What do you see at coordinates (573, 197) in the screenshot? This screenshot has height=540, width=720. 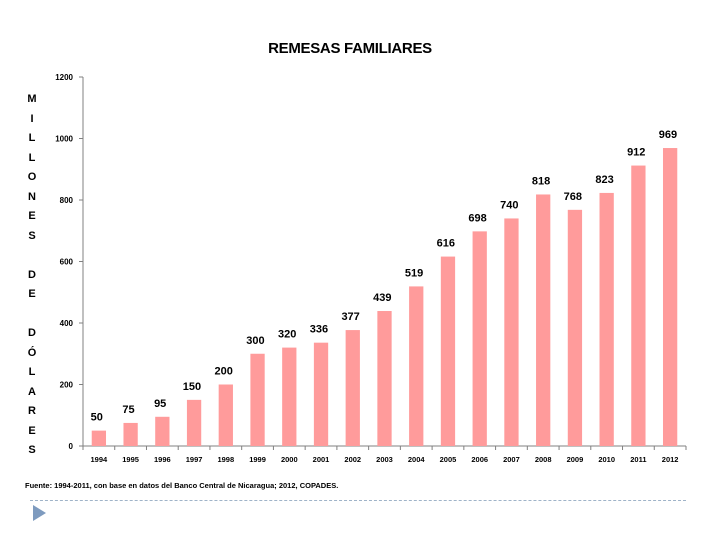 I see `data-label: 768` at bounding box center [573, 197].